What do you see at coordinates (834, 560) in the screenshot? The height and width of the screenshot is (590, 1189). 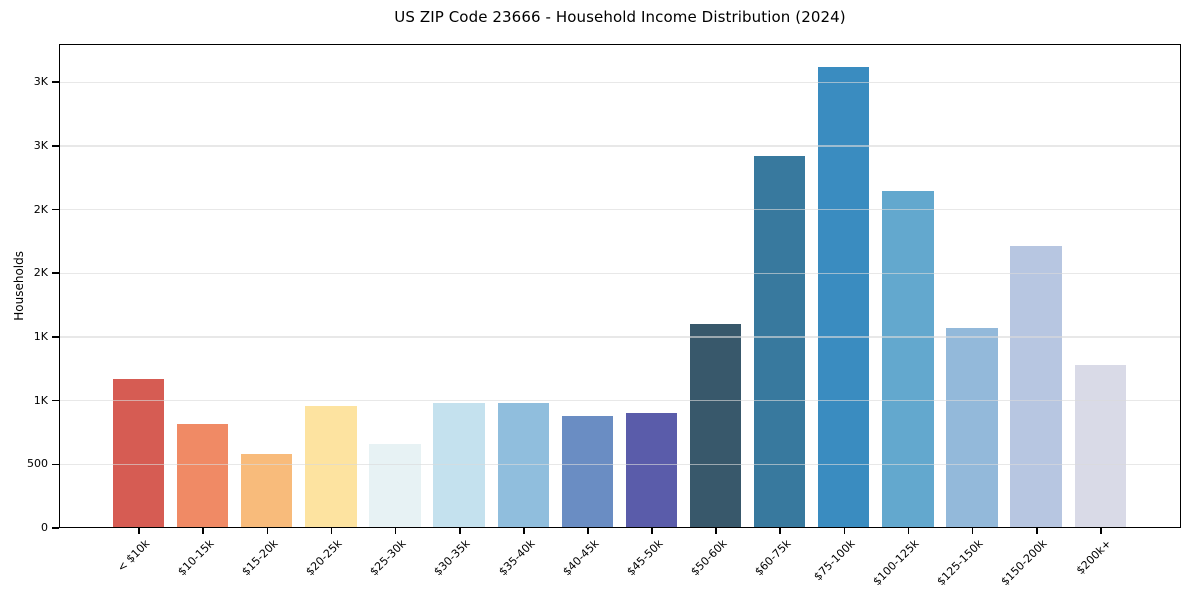 I see `x-tick-label: $75-100k` at bounding box center [834, 560].